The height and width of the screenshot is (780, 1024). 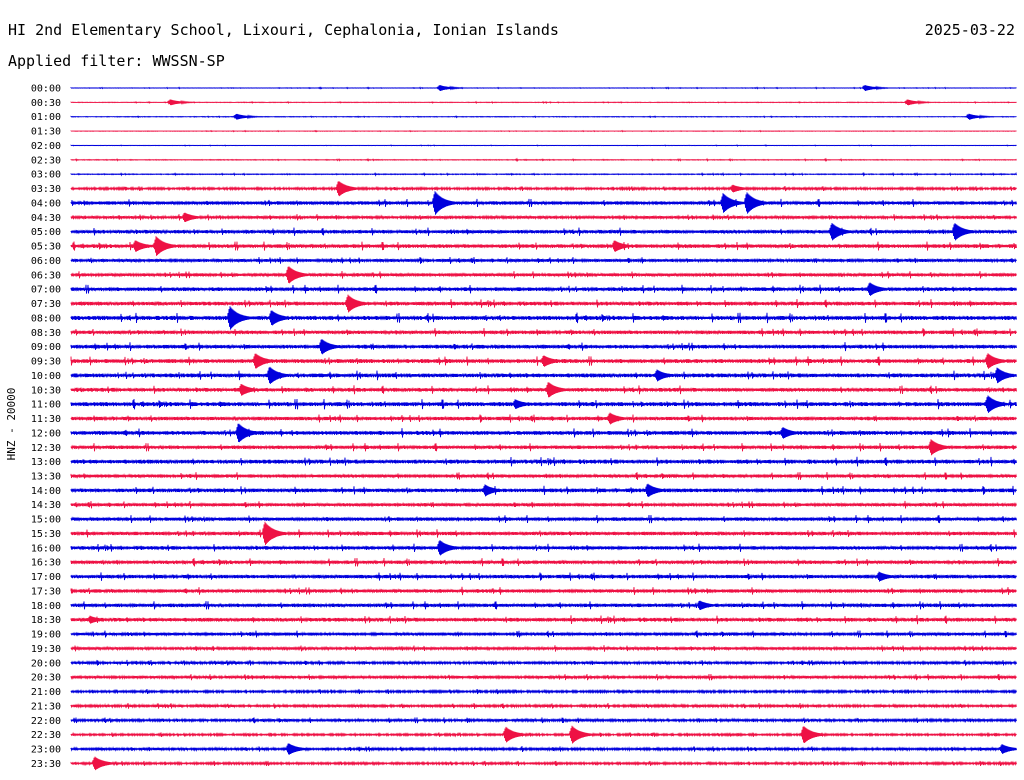 I want to click on time-label: 04:00, so click(x=46, y=203).